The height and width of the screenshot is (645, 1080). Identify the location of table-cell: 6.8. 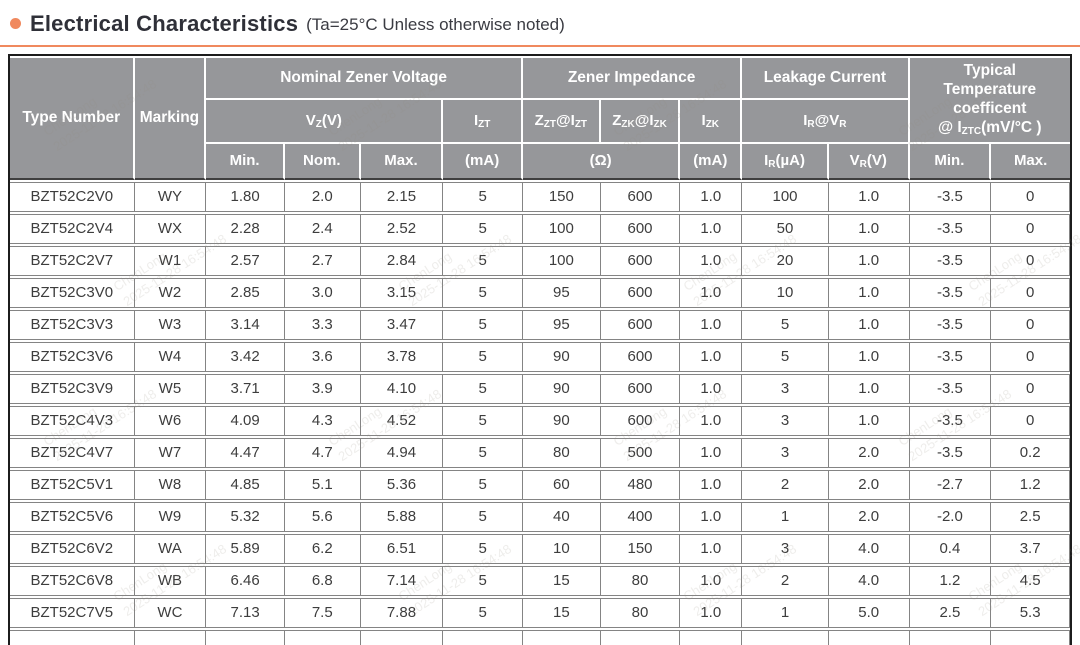
(322, 581).